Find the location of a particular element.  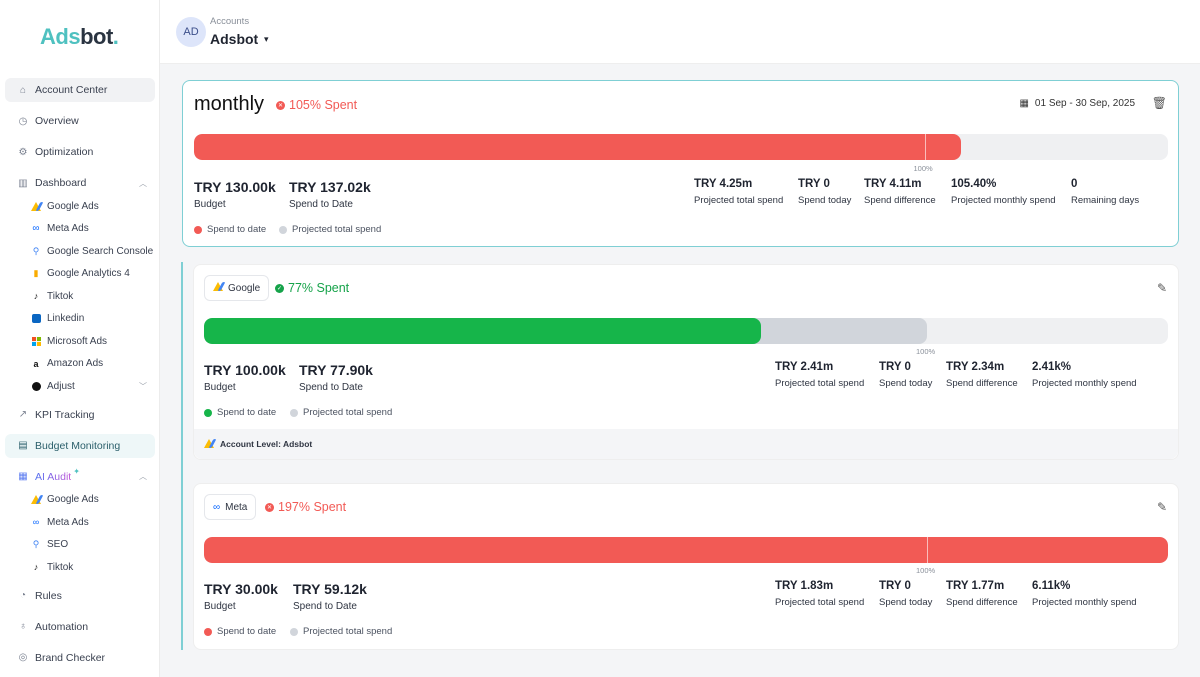

budget-value: TRY 130.00k is located at coordinates (235, 187).